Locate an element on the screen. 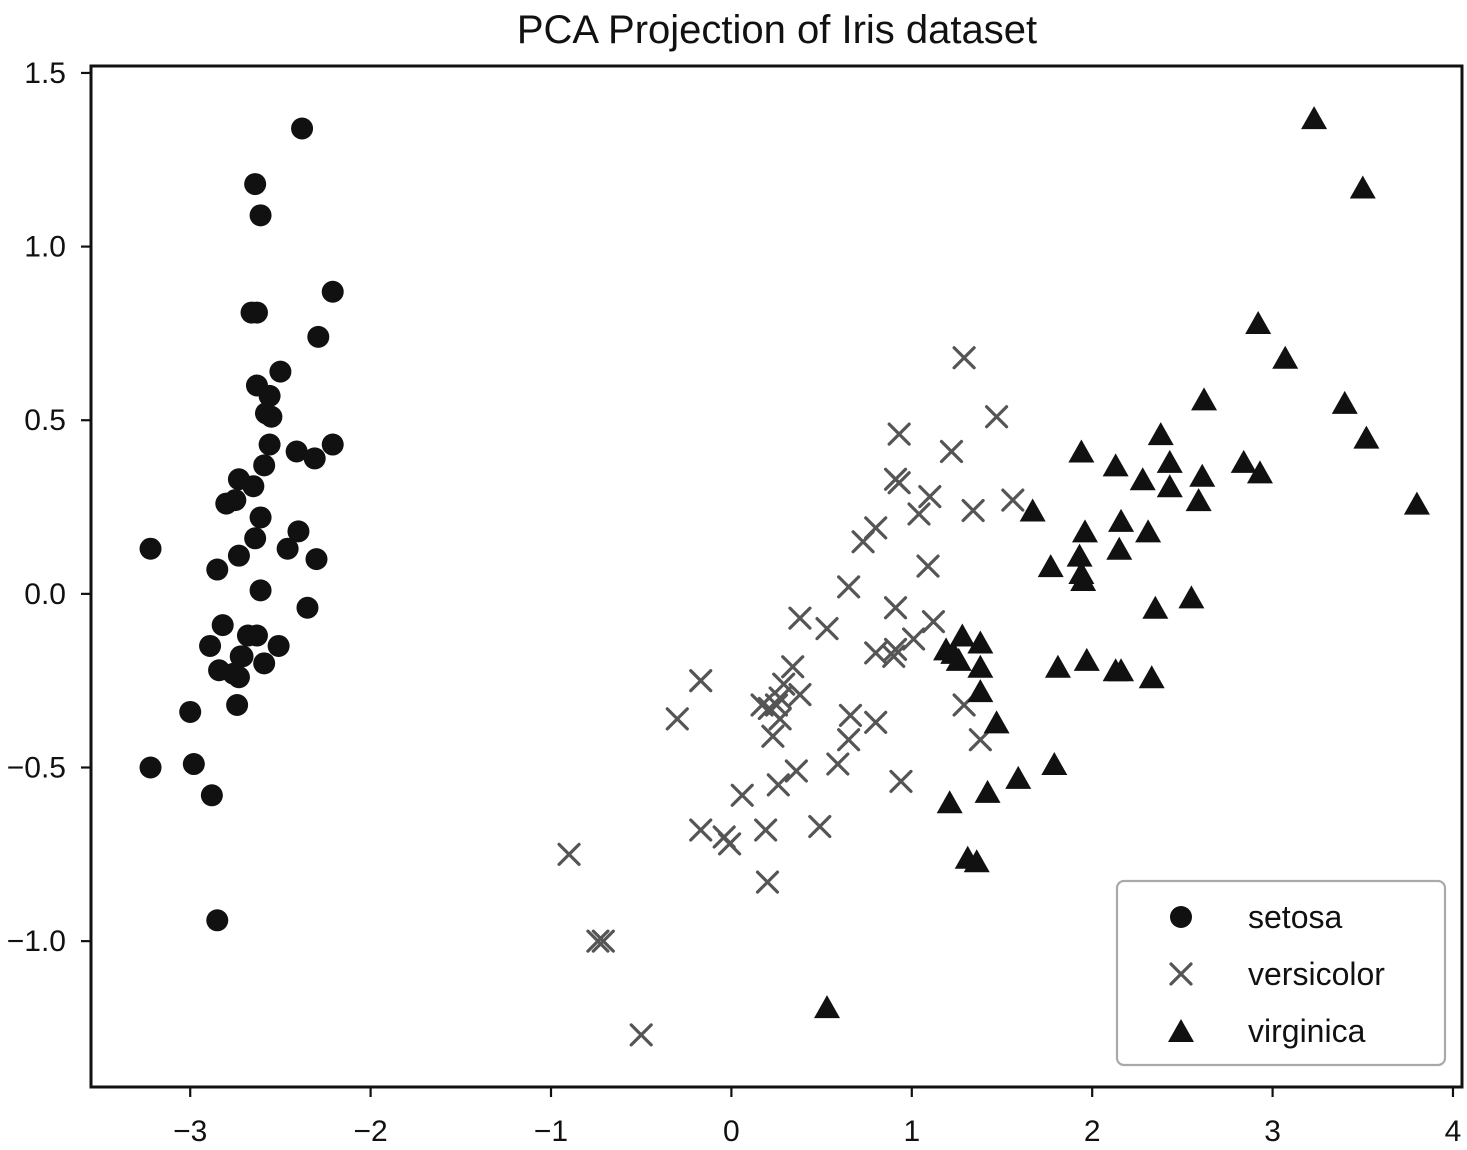 This screenshot has height=1150, width=1467. legend-setosa-label: setosa is located at coordinates (1295, 917).